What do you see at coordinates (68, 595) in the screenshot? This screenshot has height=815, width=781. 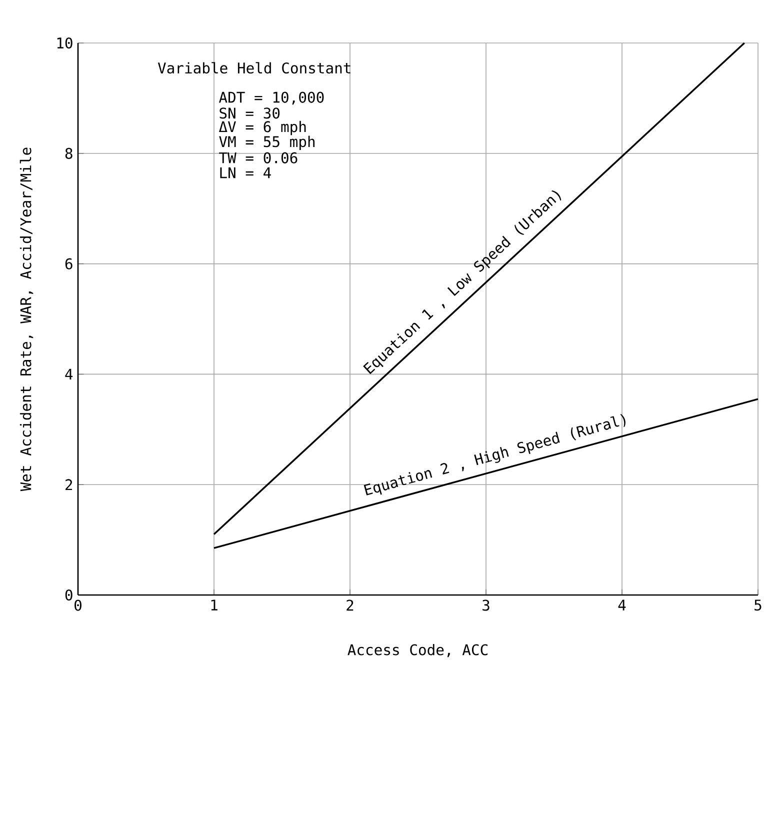 I see `y-tick-label: 0` at bounding box center [68, 595].